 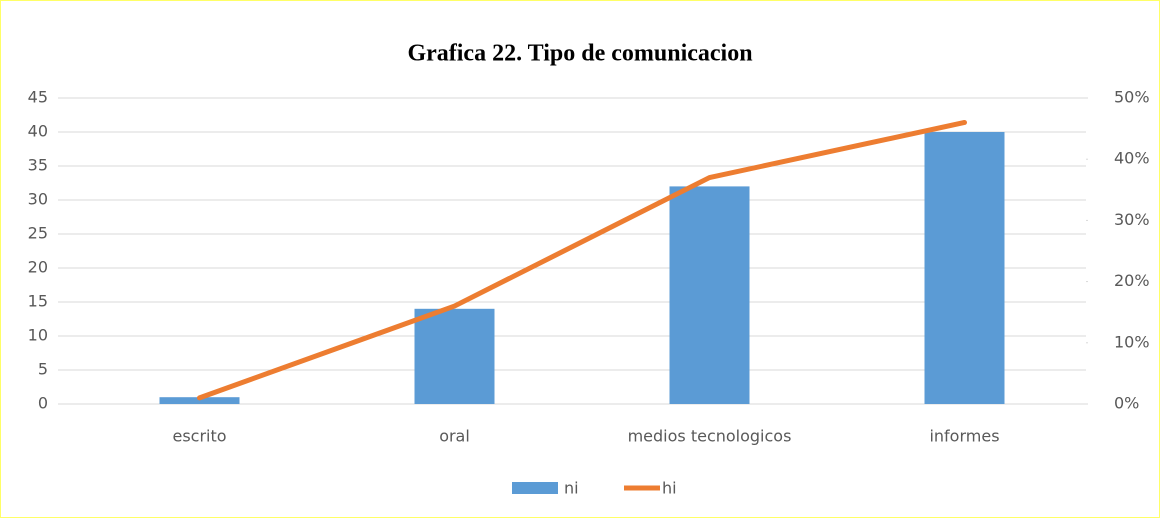 What do you see at coordinates (38, 335) in the screenshot?
I see `y-tick-label: 10` at bounding box center [38, 335].